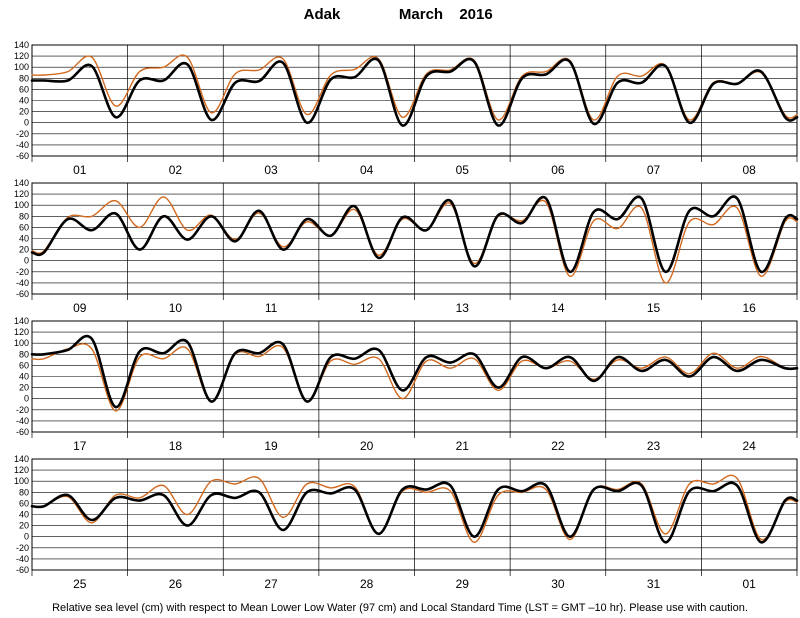 This screenshot has width=800, height=618. I want to click on day-label: 10, so click(176, 308).